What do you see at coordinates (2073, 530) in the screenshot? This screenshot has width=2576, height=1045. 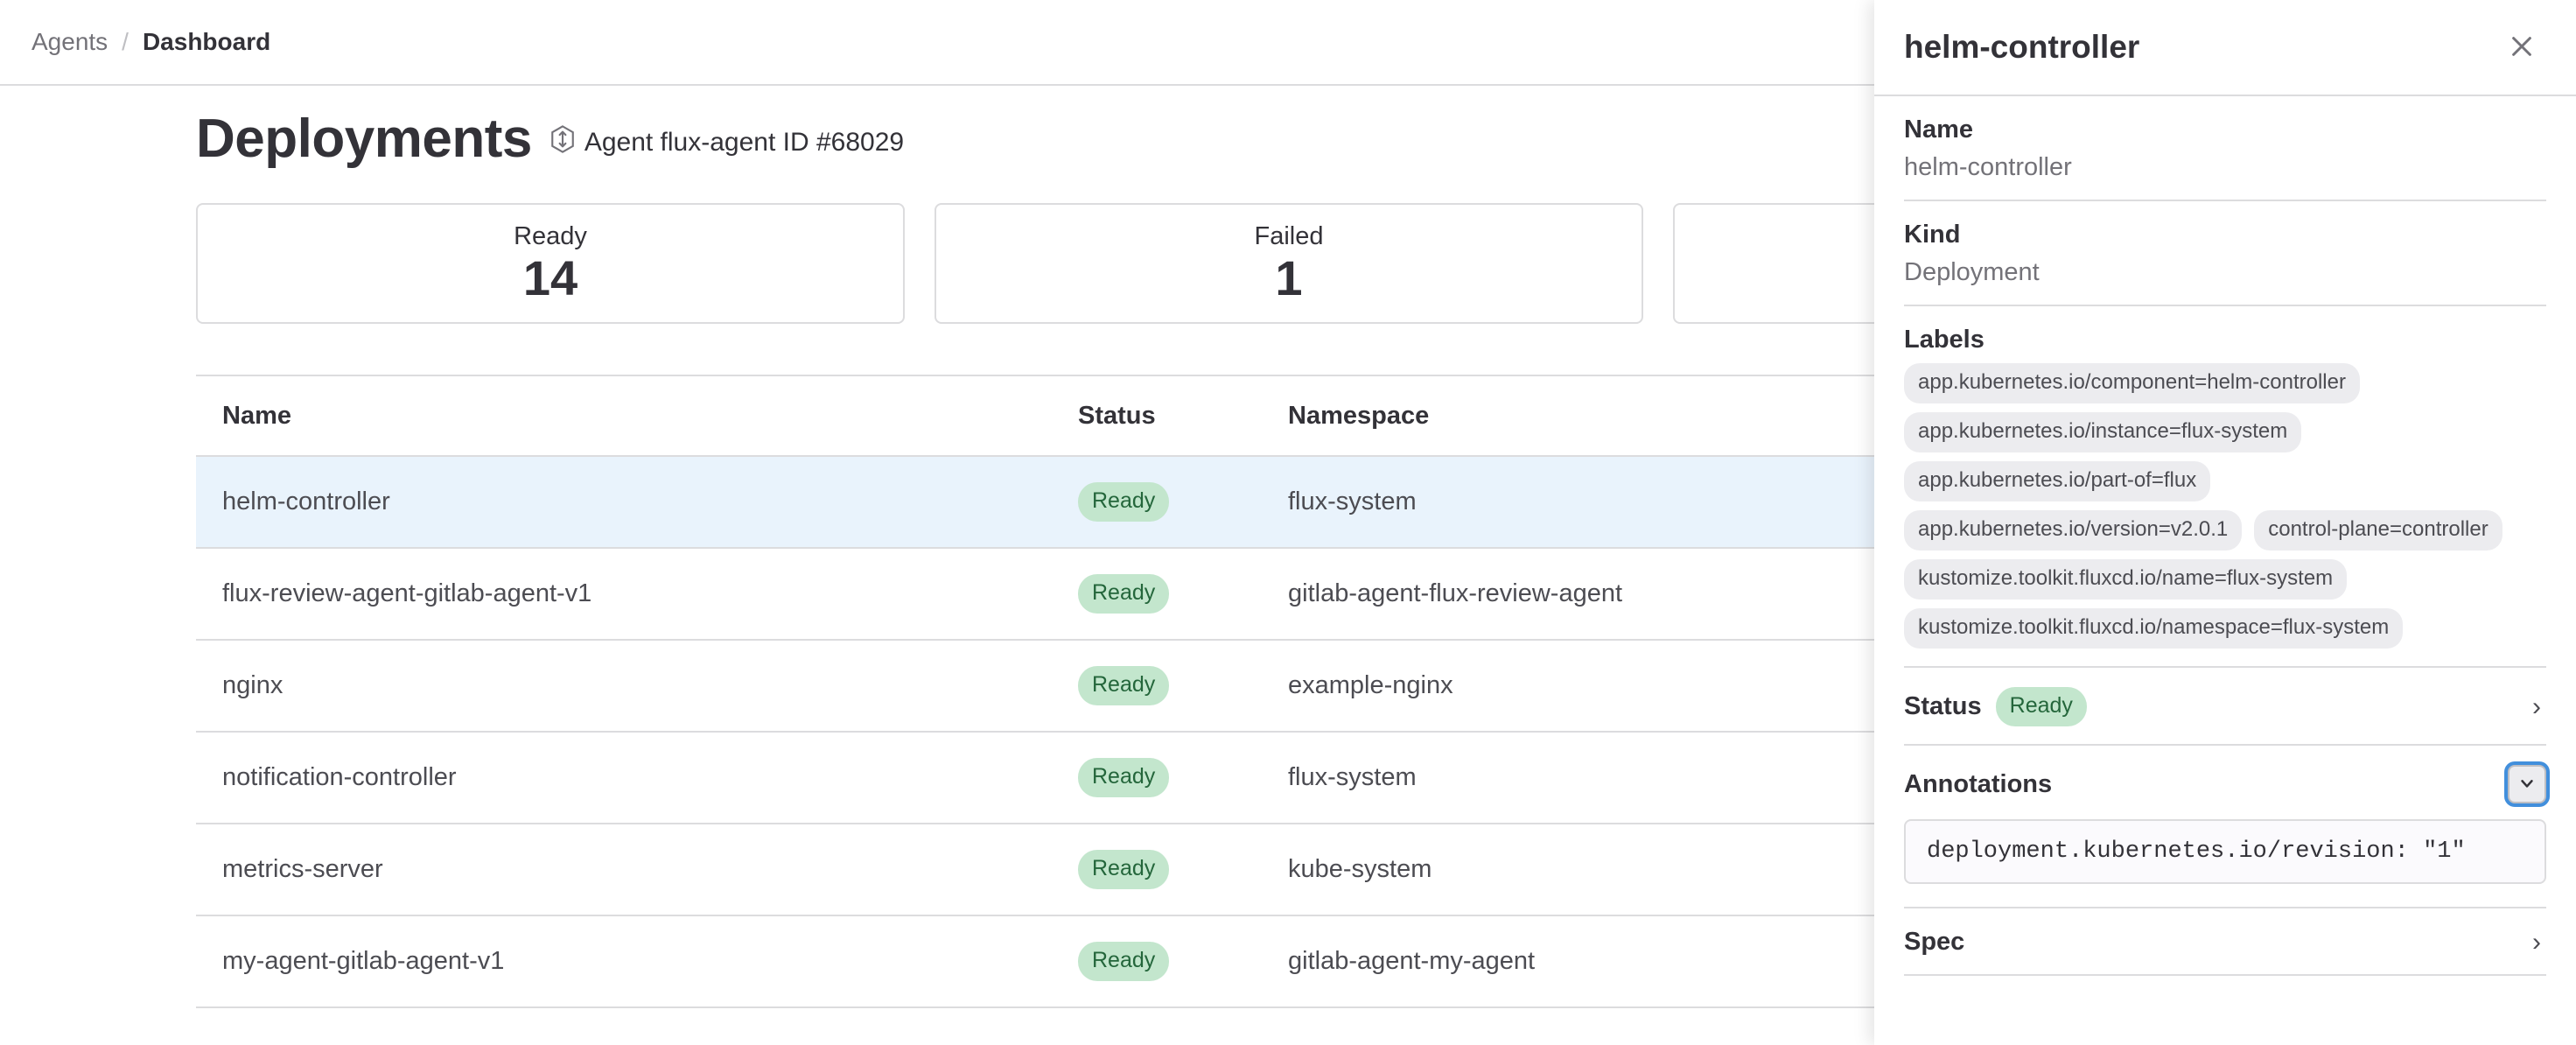 I see `label-chip: app.kubernetes.io/version=v2.0.1` at bounding box center [2073, 530].